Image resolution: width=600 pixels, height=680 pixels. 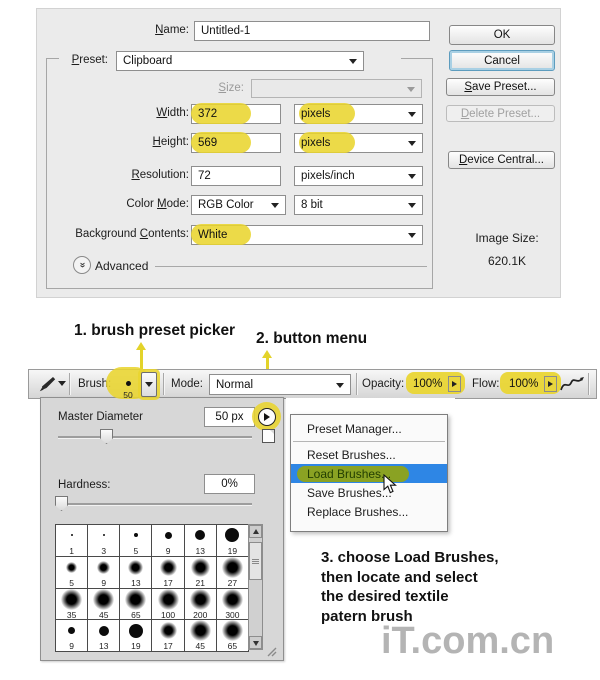 I want to click on color-mode-value: RGB Color, so click(x=226, y=205).